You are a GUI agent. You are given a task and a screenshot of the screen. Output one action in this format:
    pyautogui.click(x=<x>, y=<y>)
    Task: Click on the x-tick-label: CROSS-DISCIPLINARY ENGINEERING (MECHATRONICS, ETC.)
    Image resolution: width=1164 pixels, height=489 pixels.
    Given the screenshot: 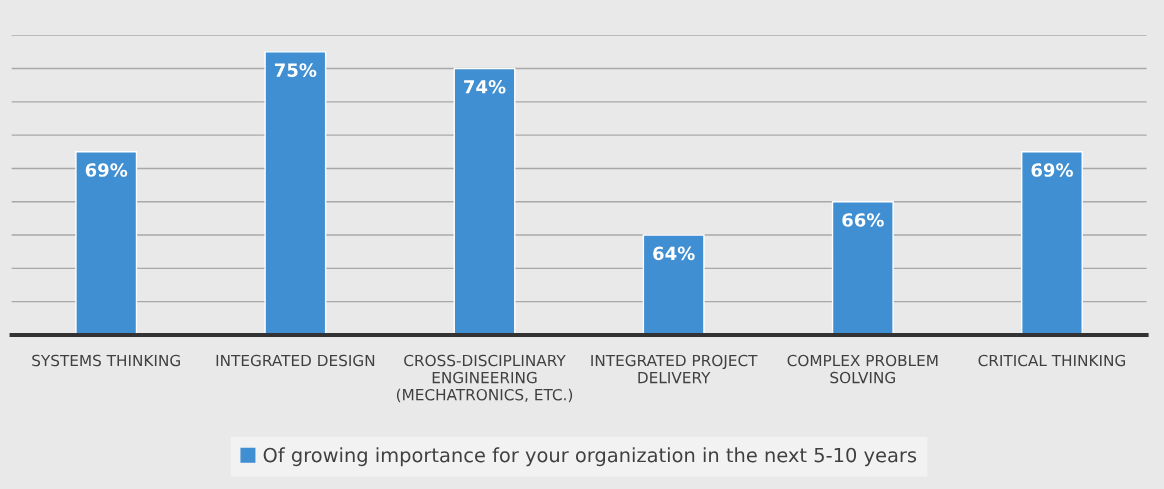 What is the action you would take?
    pyautogui.click(x=484, y=378)
    